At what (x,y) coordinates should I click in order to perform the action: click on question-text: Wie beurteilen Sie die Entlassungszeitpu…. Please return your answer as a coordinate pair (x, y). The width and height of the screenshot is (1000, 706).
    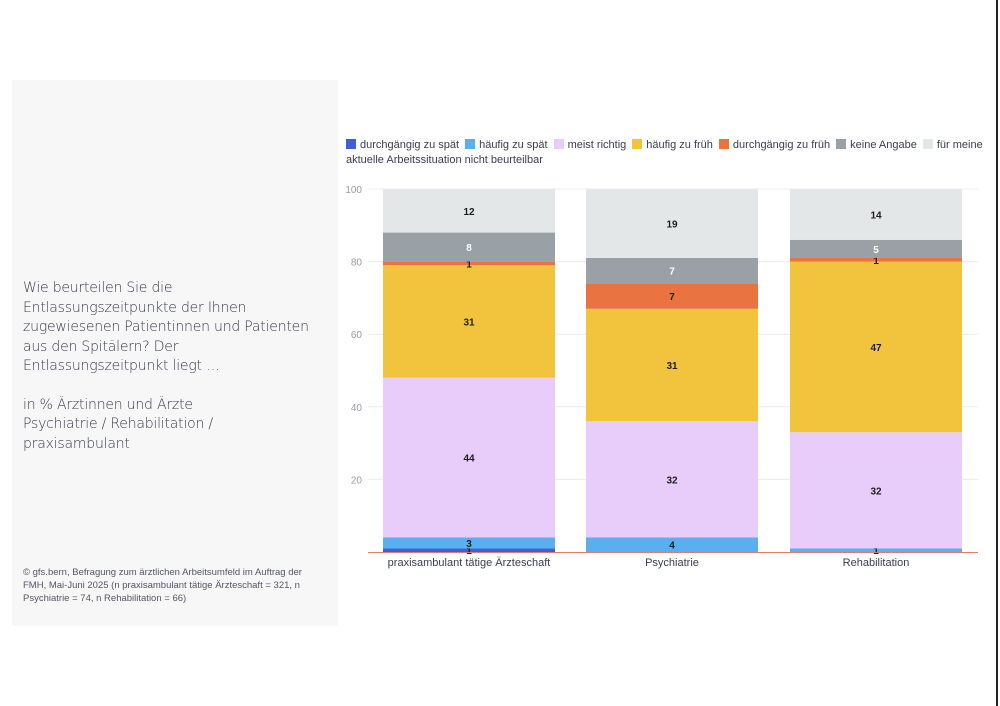
    Looking at the image, I should click on (166, 327).